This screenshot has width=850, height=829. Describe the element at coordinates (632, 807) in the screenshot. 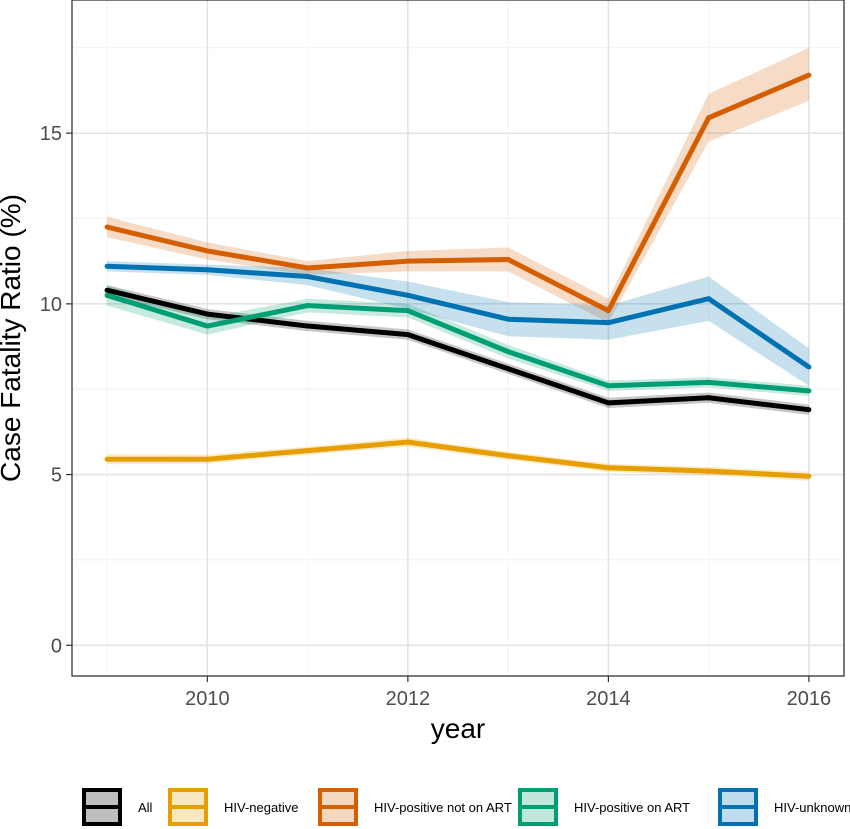

I see `legend-label: HIV-positive on ART` at that location.